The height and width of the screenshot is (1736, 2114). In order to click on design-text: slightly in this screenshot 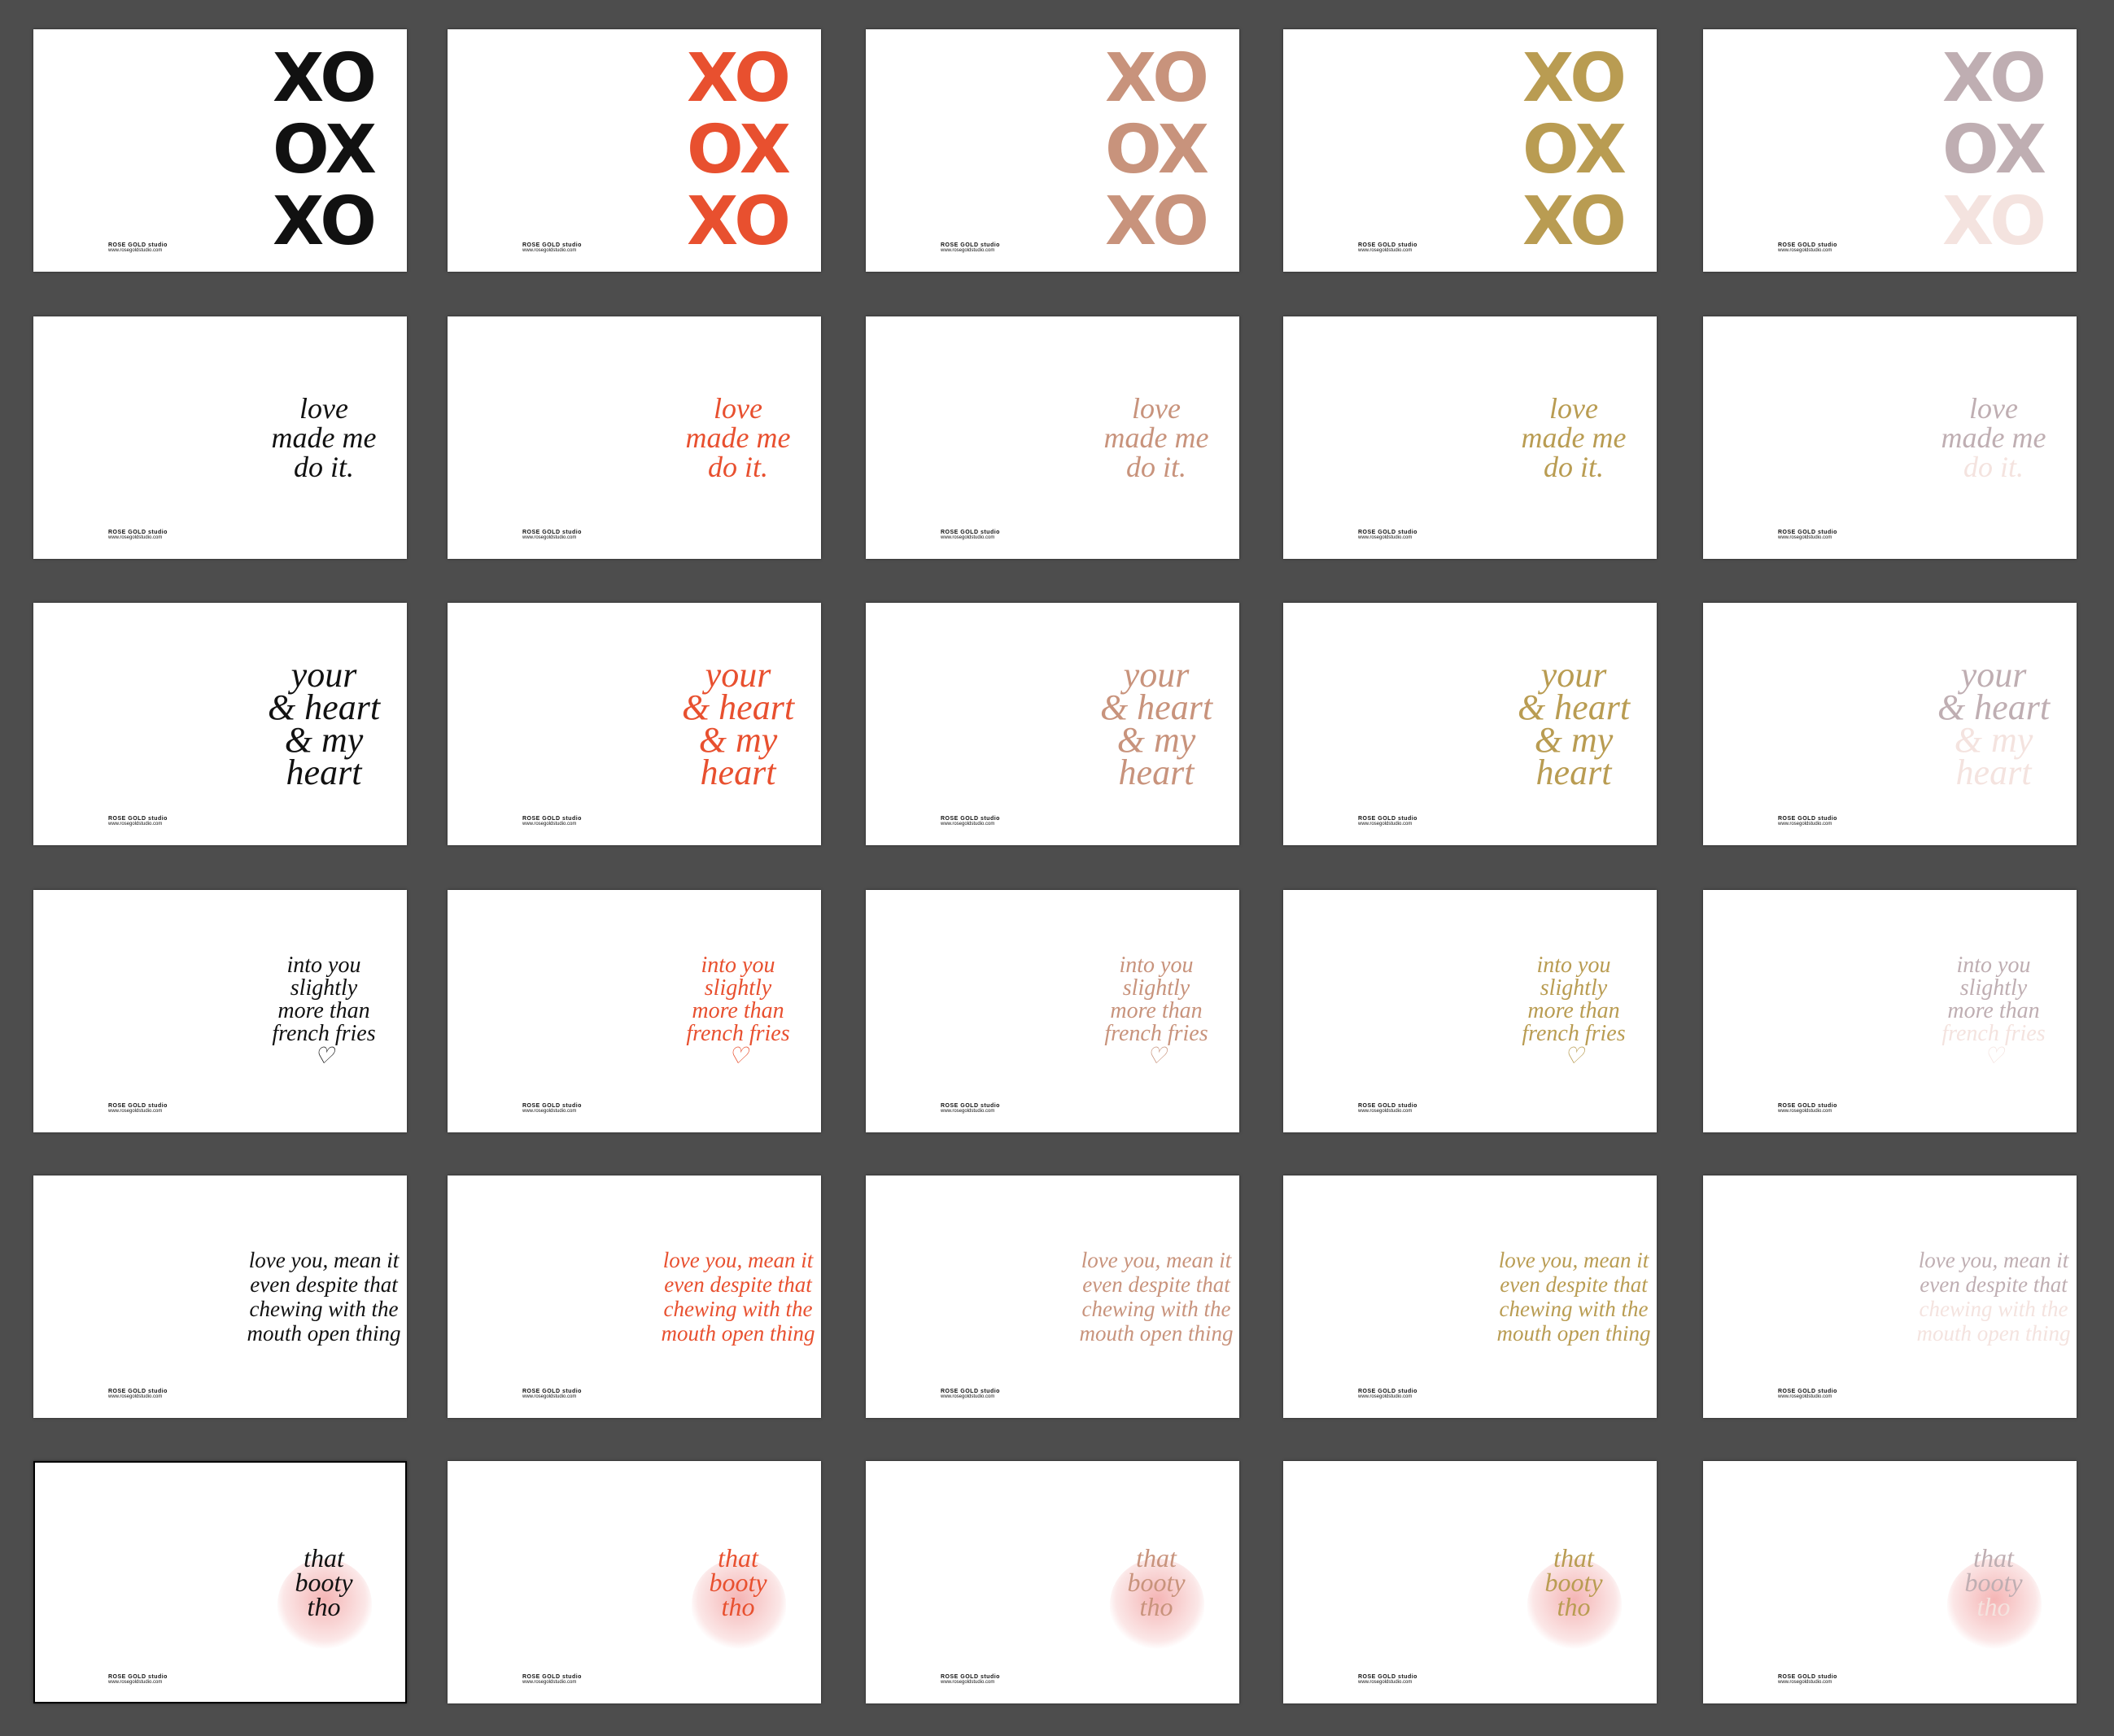, I will do `click(1574, 988)`.